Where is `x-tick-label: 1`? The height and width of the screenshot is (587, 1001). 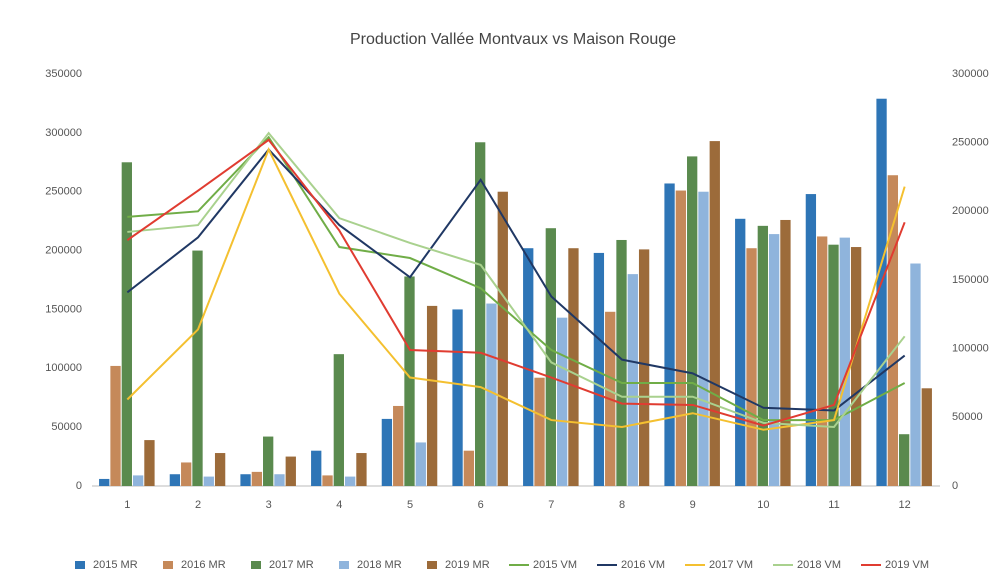
x-tick-label: 1 is located at coordinates (127, 505).